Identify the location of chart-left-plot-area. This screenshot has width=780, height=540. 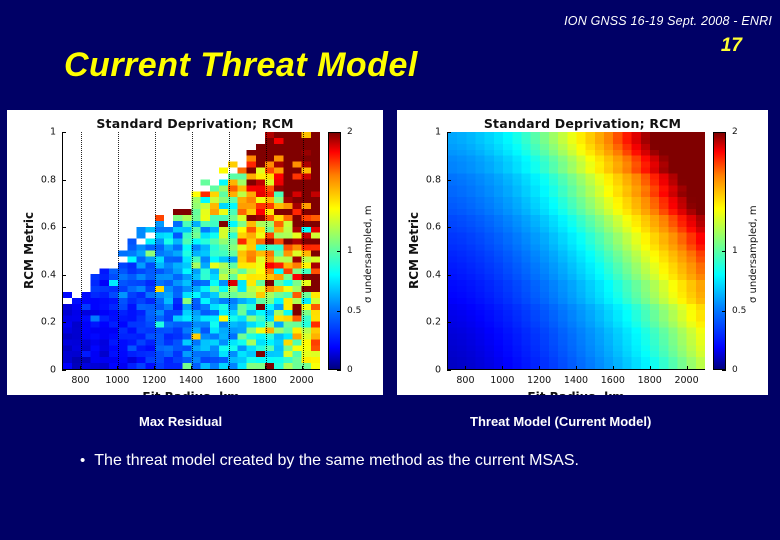
(191, 251).